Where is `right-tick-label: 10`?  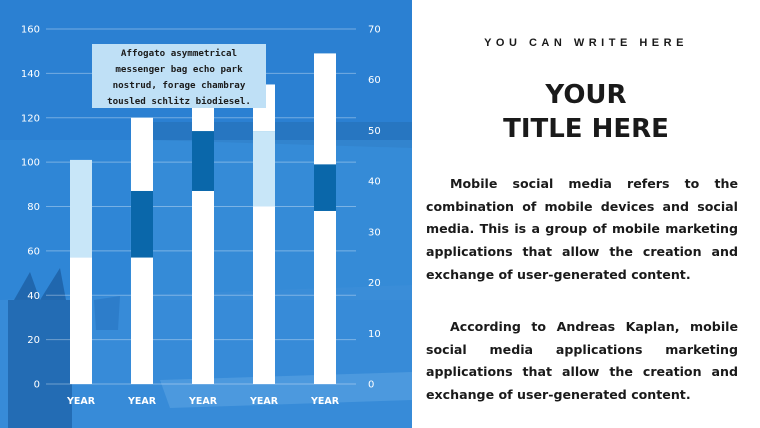
right-tick-label: 10 is located at coordinates (374, 334).